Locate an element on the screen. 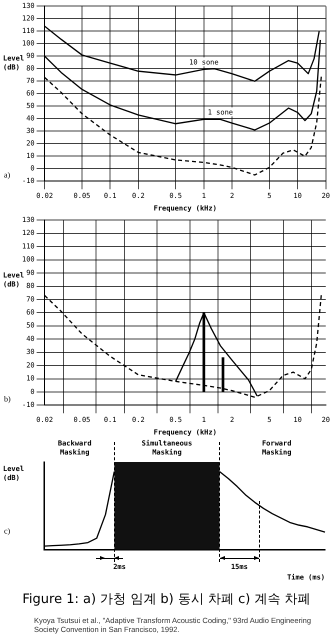  caption: Figure 1: a) 가청 임계 b) 동시 차폐 c) 계속 차폐 is located at coordinates (166, 599).